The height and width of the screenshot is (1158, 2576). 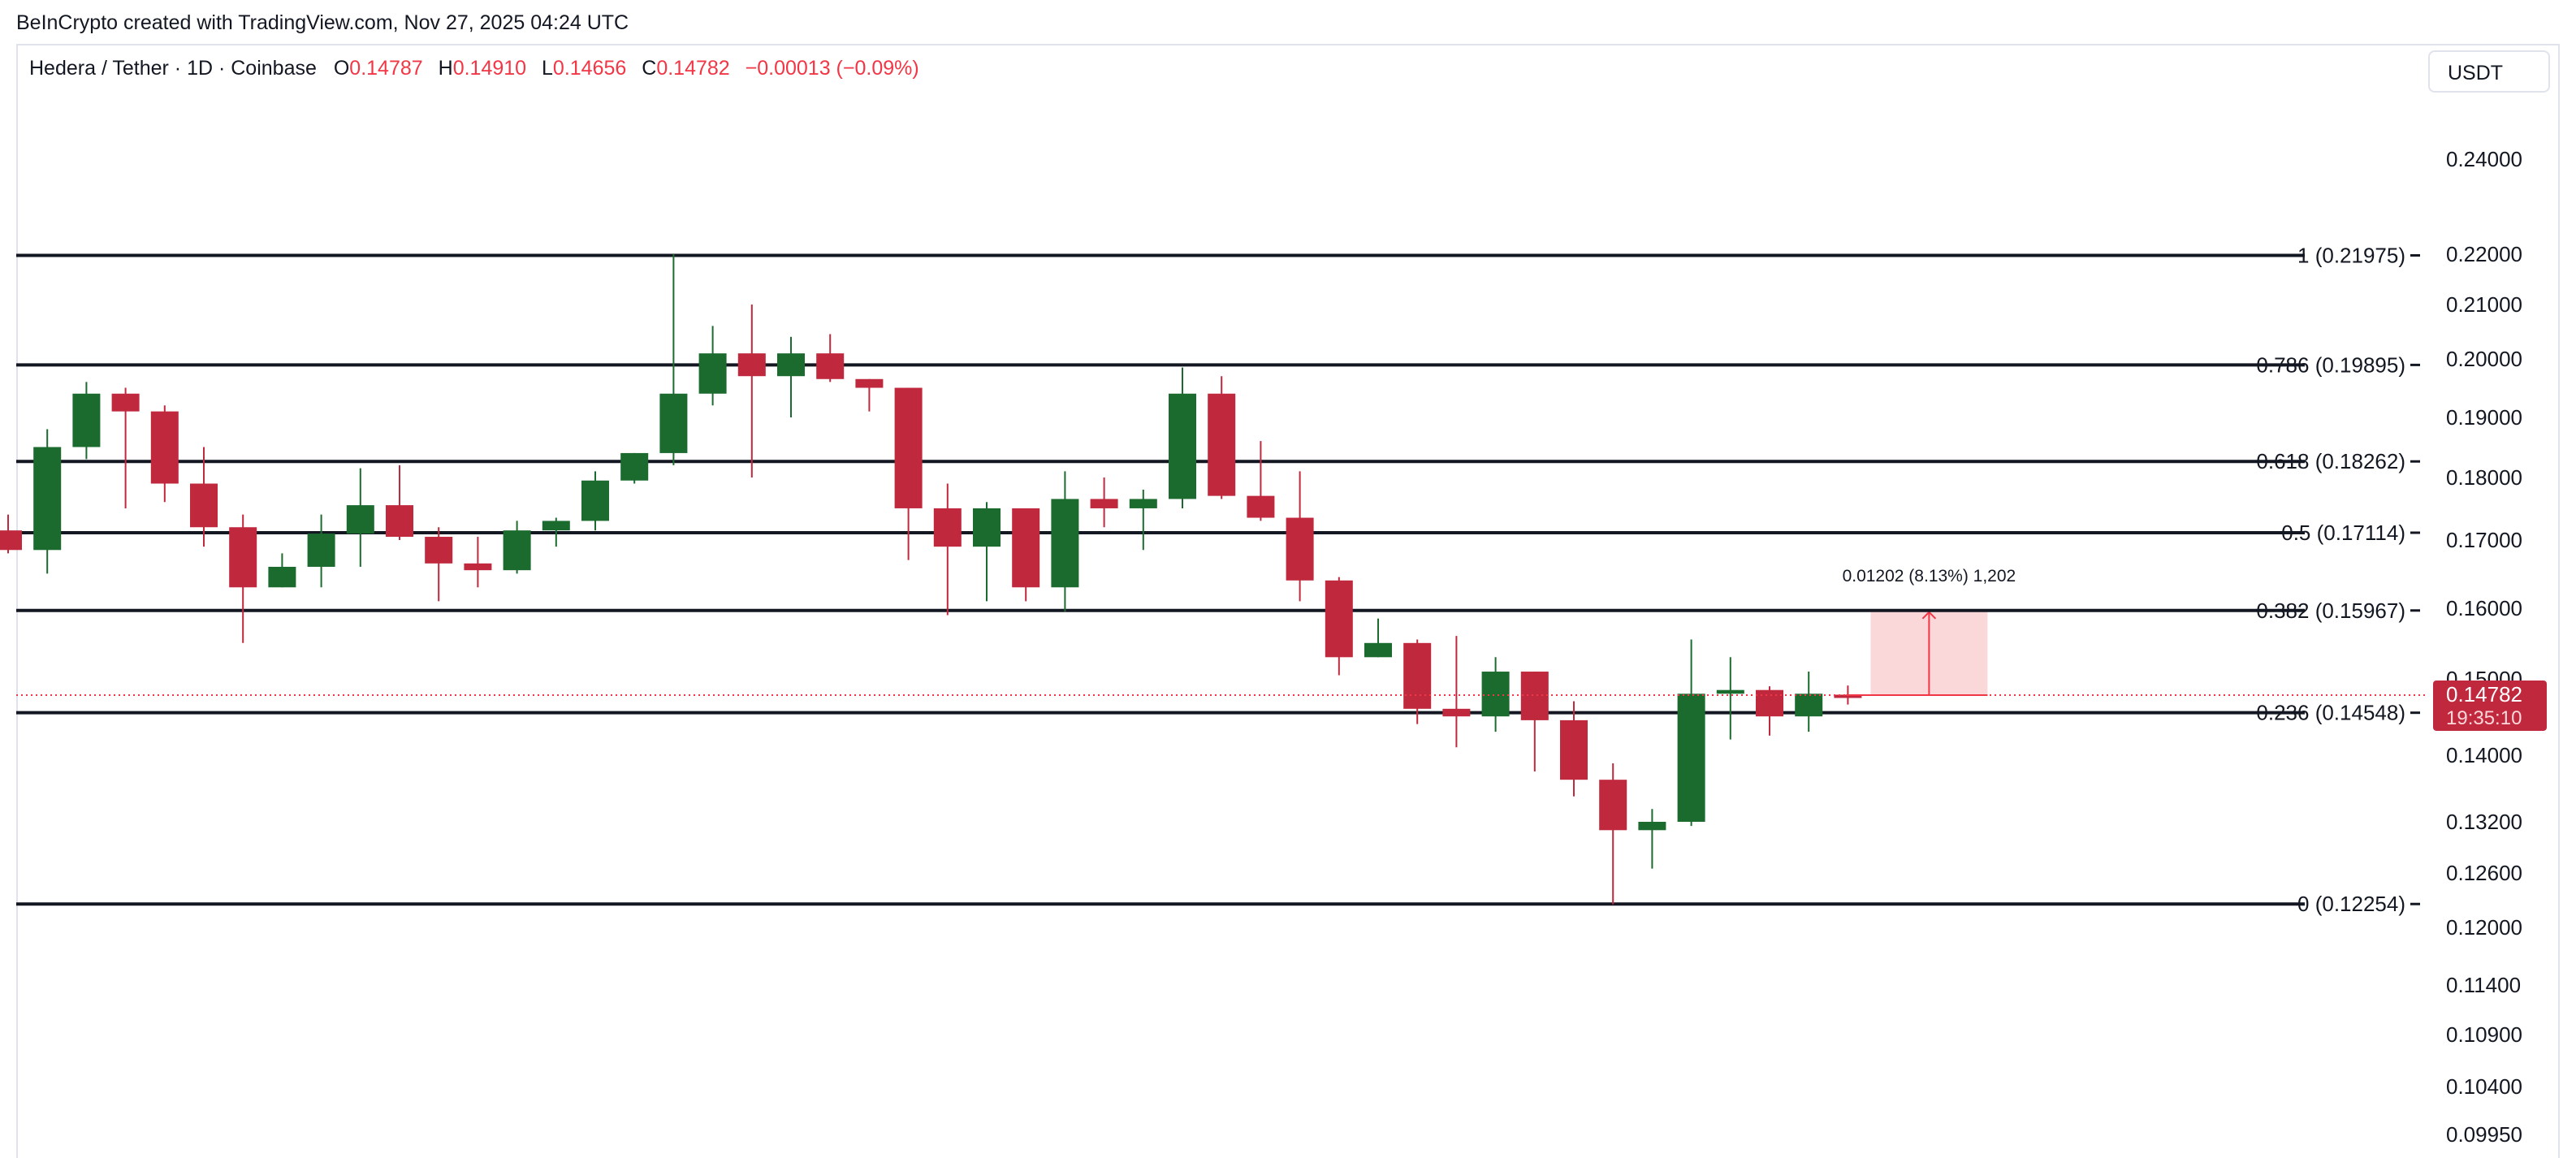 What do you see at coordinates (1929, 631) in the screenshot?
I see `measure-group: 0.01202 (8.13%) 1,202` at bounding box center [1929, 631].